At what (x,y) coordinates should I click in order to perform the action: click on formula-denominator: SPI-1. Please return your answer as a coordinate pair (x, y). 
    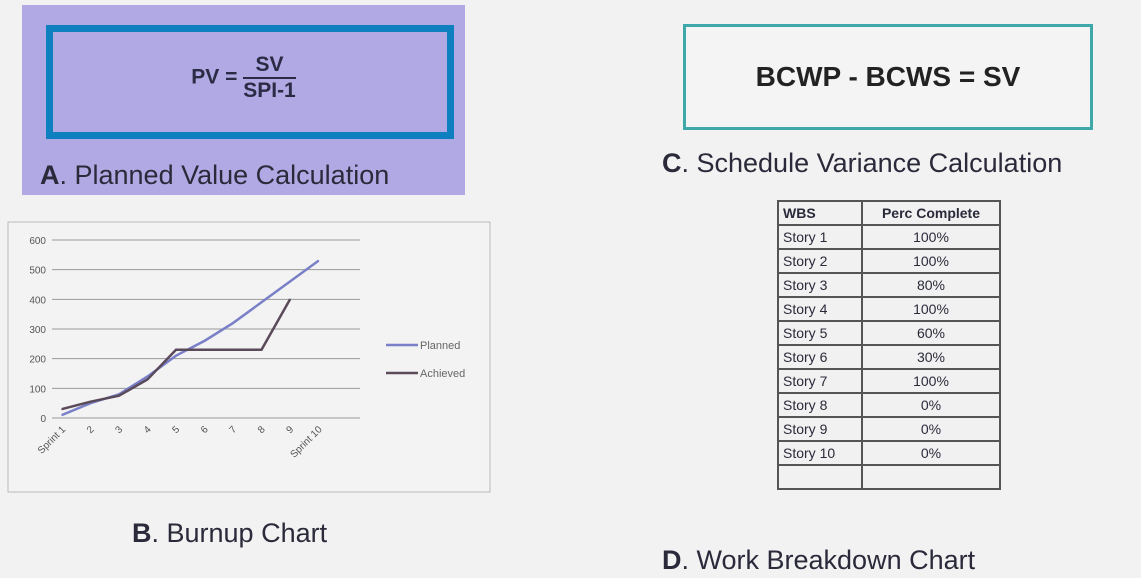
    Looking at the image, I should click on (269, 90).